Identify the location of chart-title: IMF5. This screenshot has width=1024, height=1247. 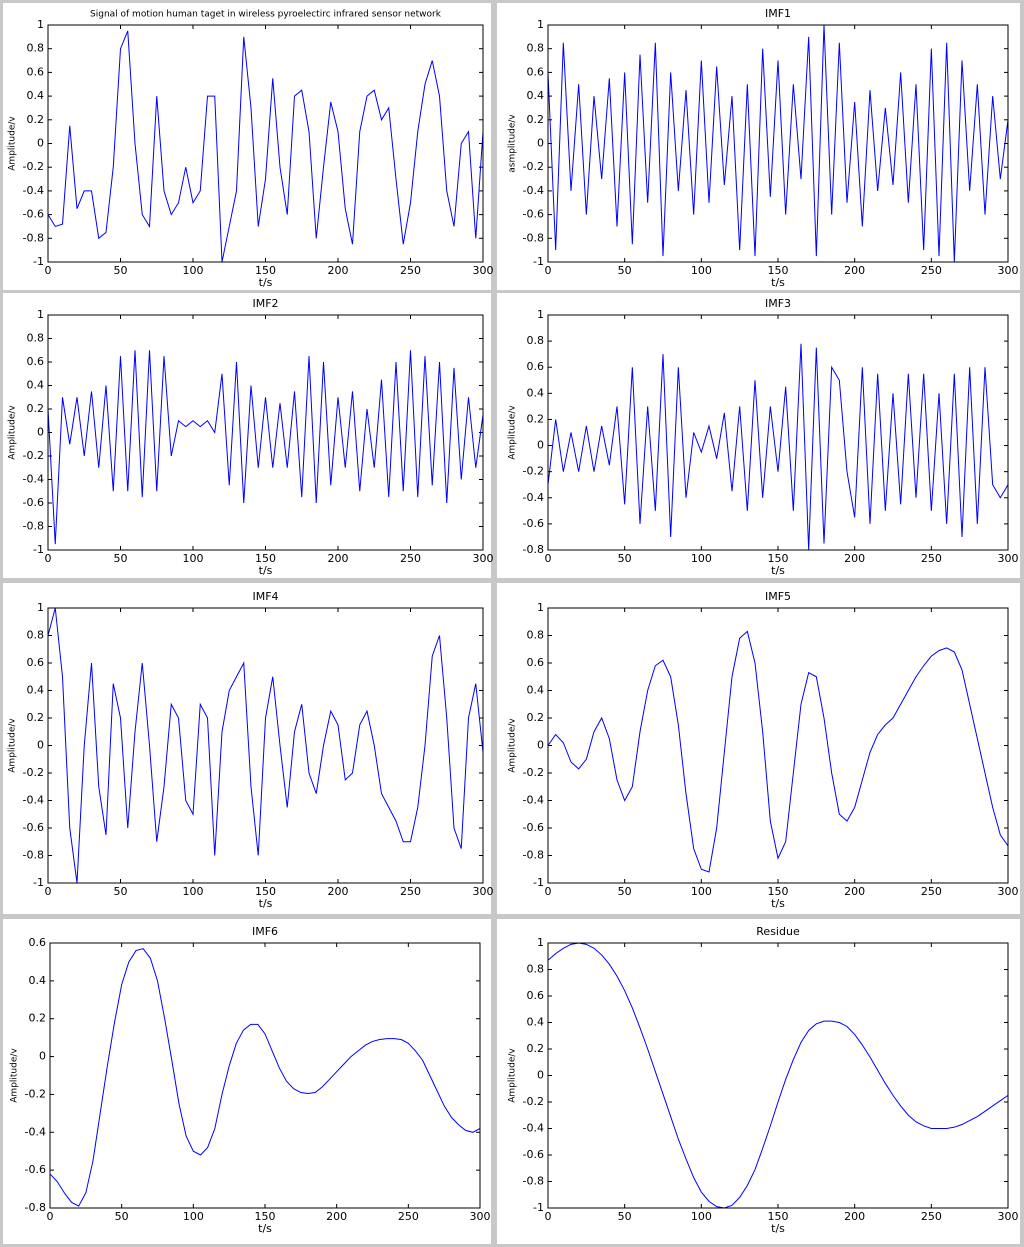
(778, 596).